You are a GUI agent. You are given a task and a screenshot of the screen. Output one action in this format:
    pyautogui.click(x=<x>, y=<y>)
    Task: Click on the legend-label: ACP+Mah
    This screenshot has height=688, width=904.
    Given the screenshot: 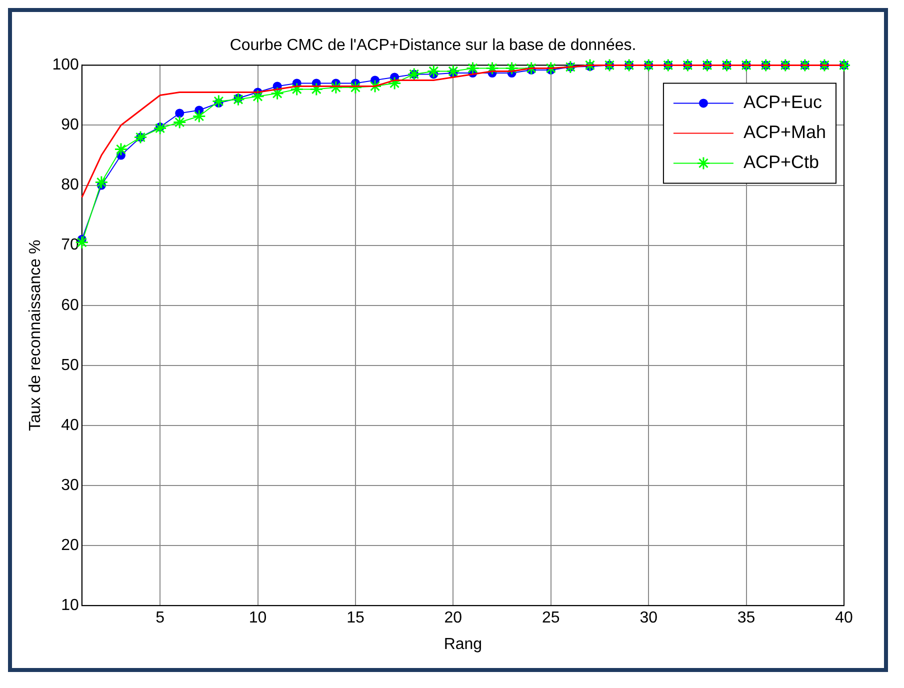 What is the action you would take?
    pyautogui.click(x=784, y=132)
    